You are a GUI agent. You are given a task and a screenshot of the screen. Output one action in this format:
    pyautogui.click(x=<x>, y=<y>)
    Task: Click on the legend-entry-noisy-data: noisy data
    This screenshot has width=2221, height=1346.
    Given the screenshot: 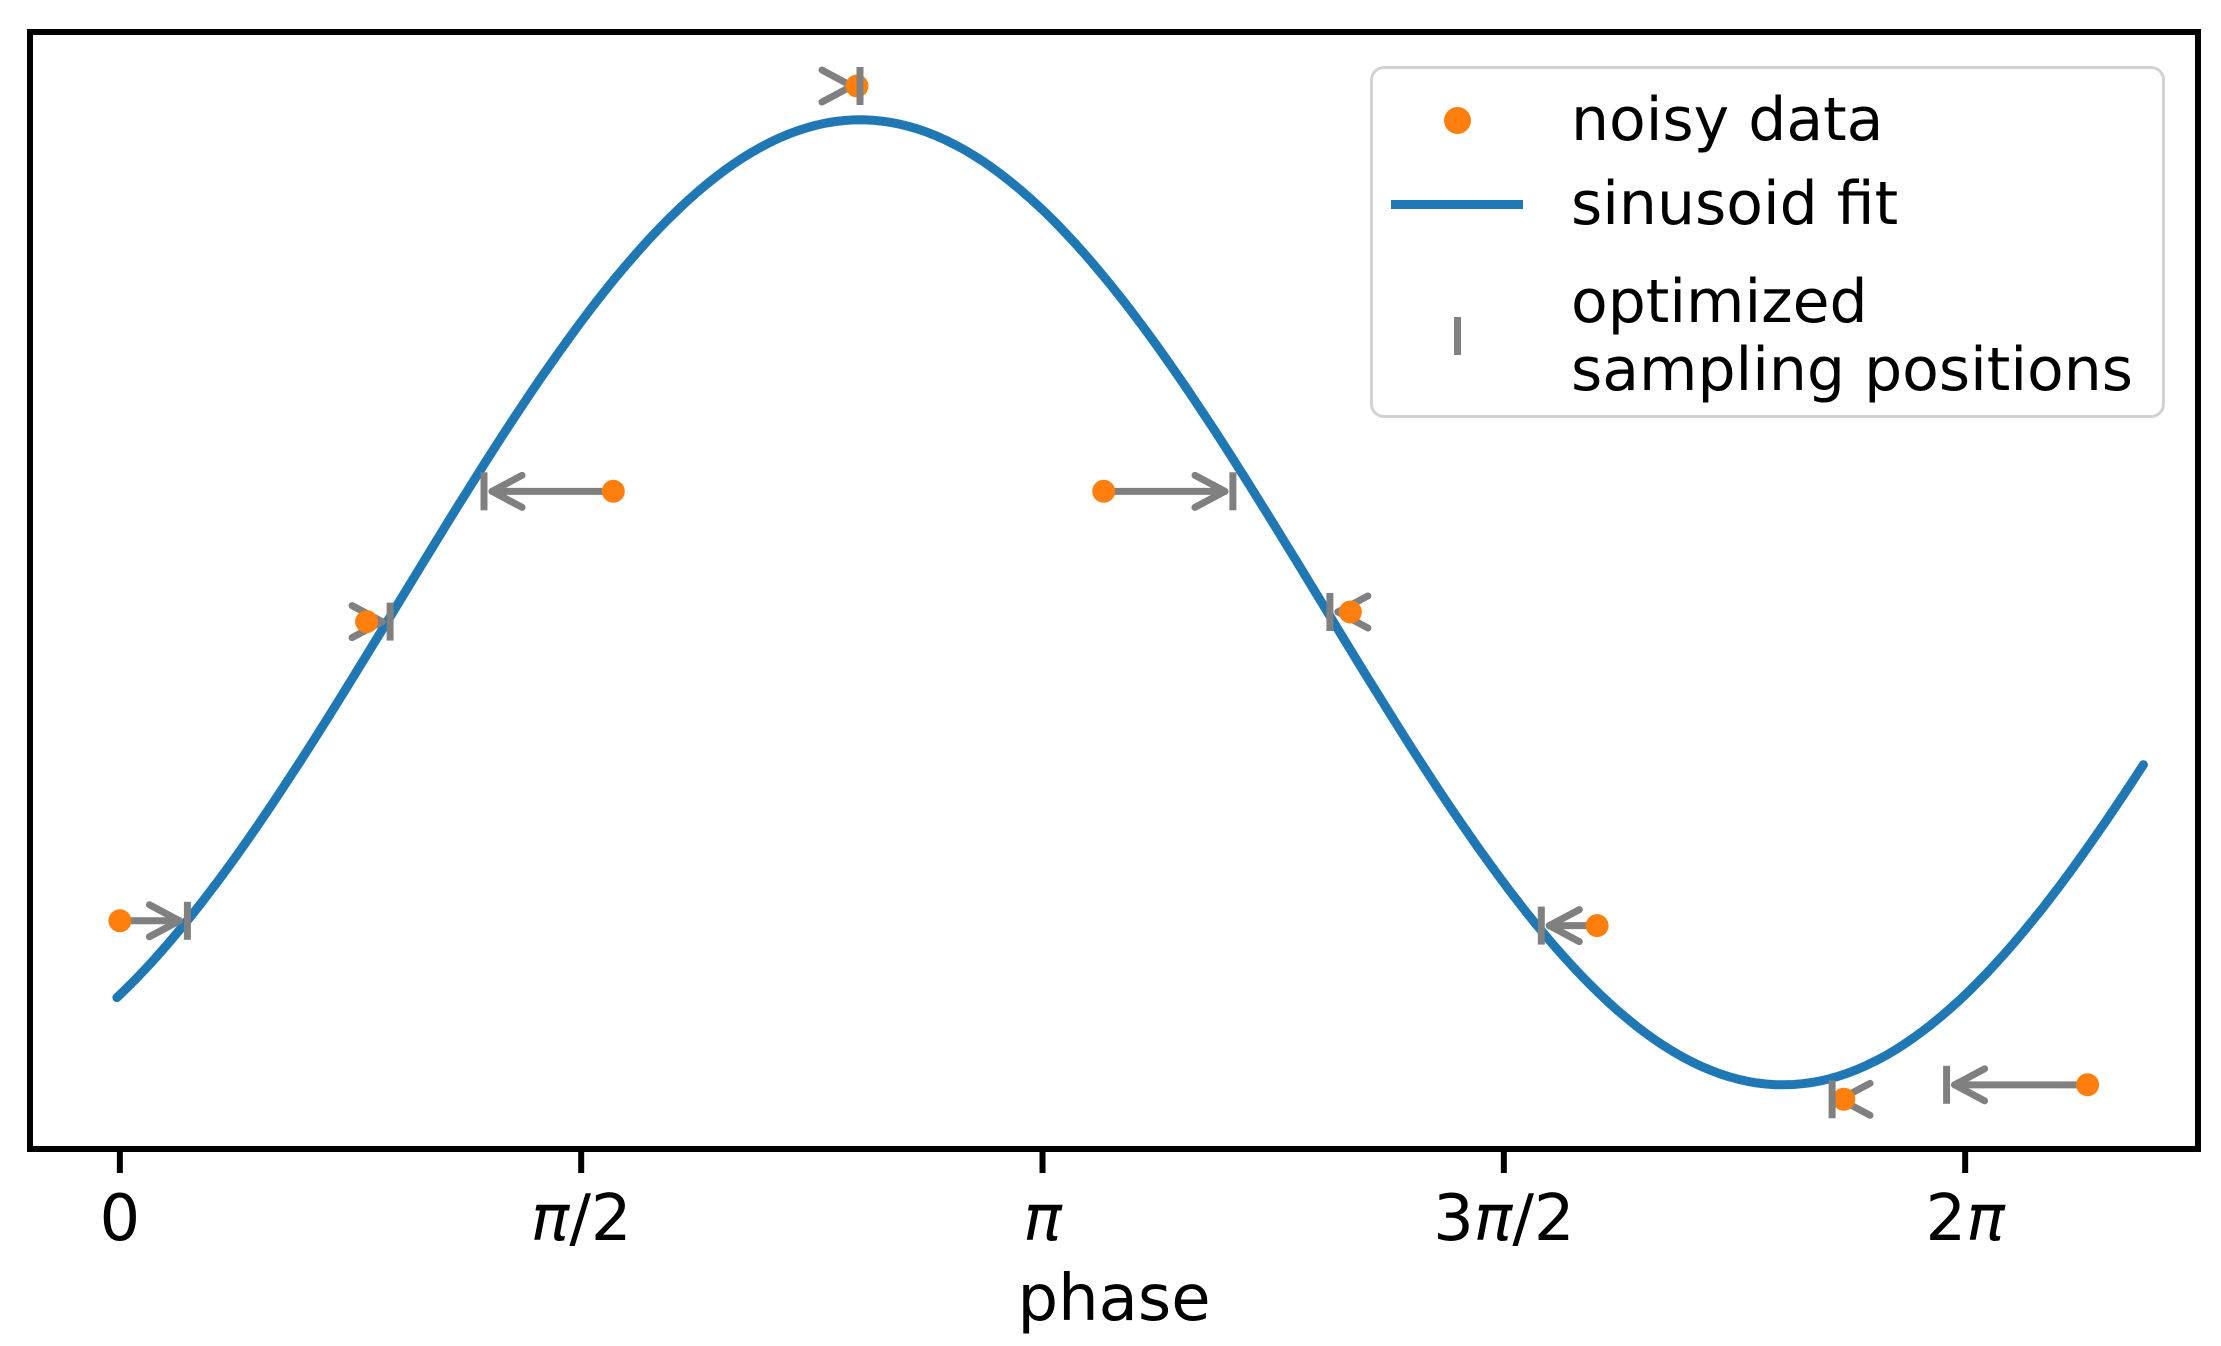 What is the action you would take?
    pyautogui.click(x=1772, y=120)
    